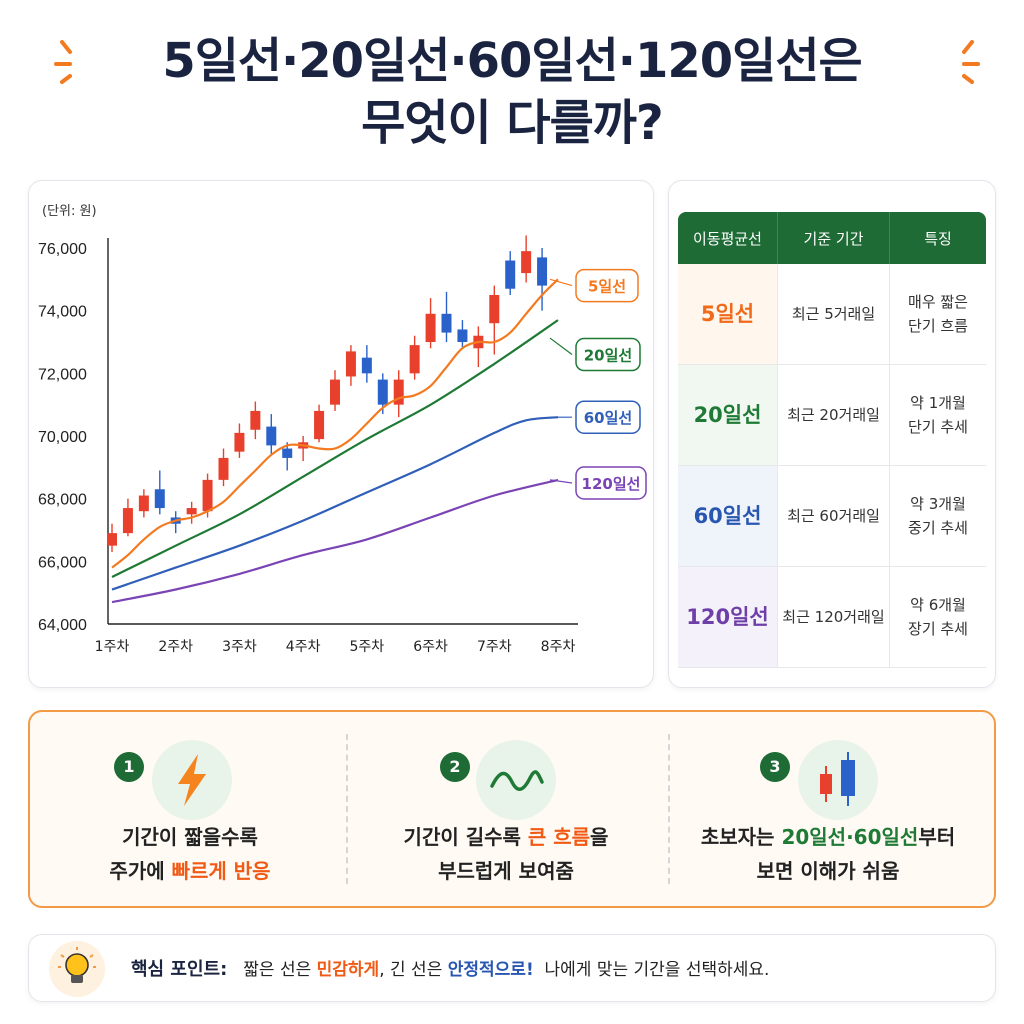 Image resolution: width=1024 pixels, height=1024 pixels. I want to click on tip-2: 2 기간이 길수록 큰 흐름을 부드럽게 보여줌, so click(506, 809).